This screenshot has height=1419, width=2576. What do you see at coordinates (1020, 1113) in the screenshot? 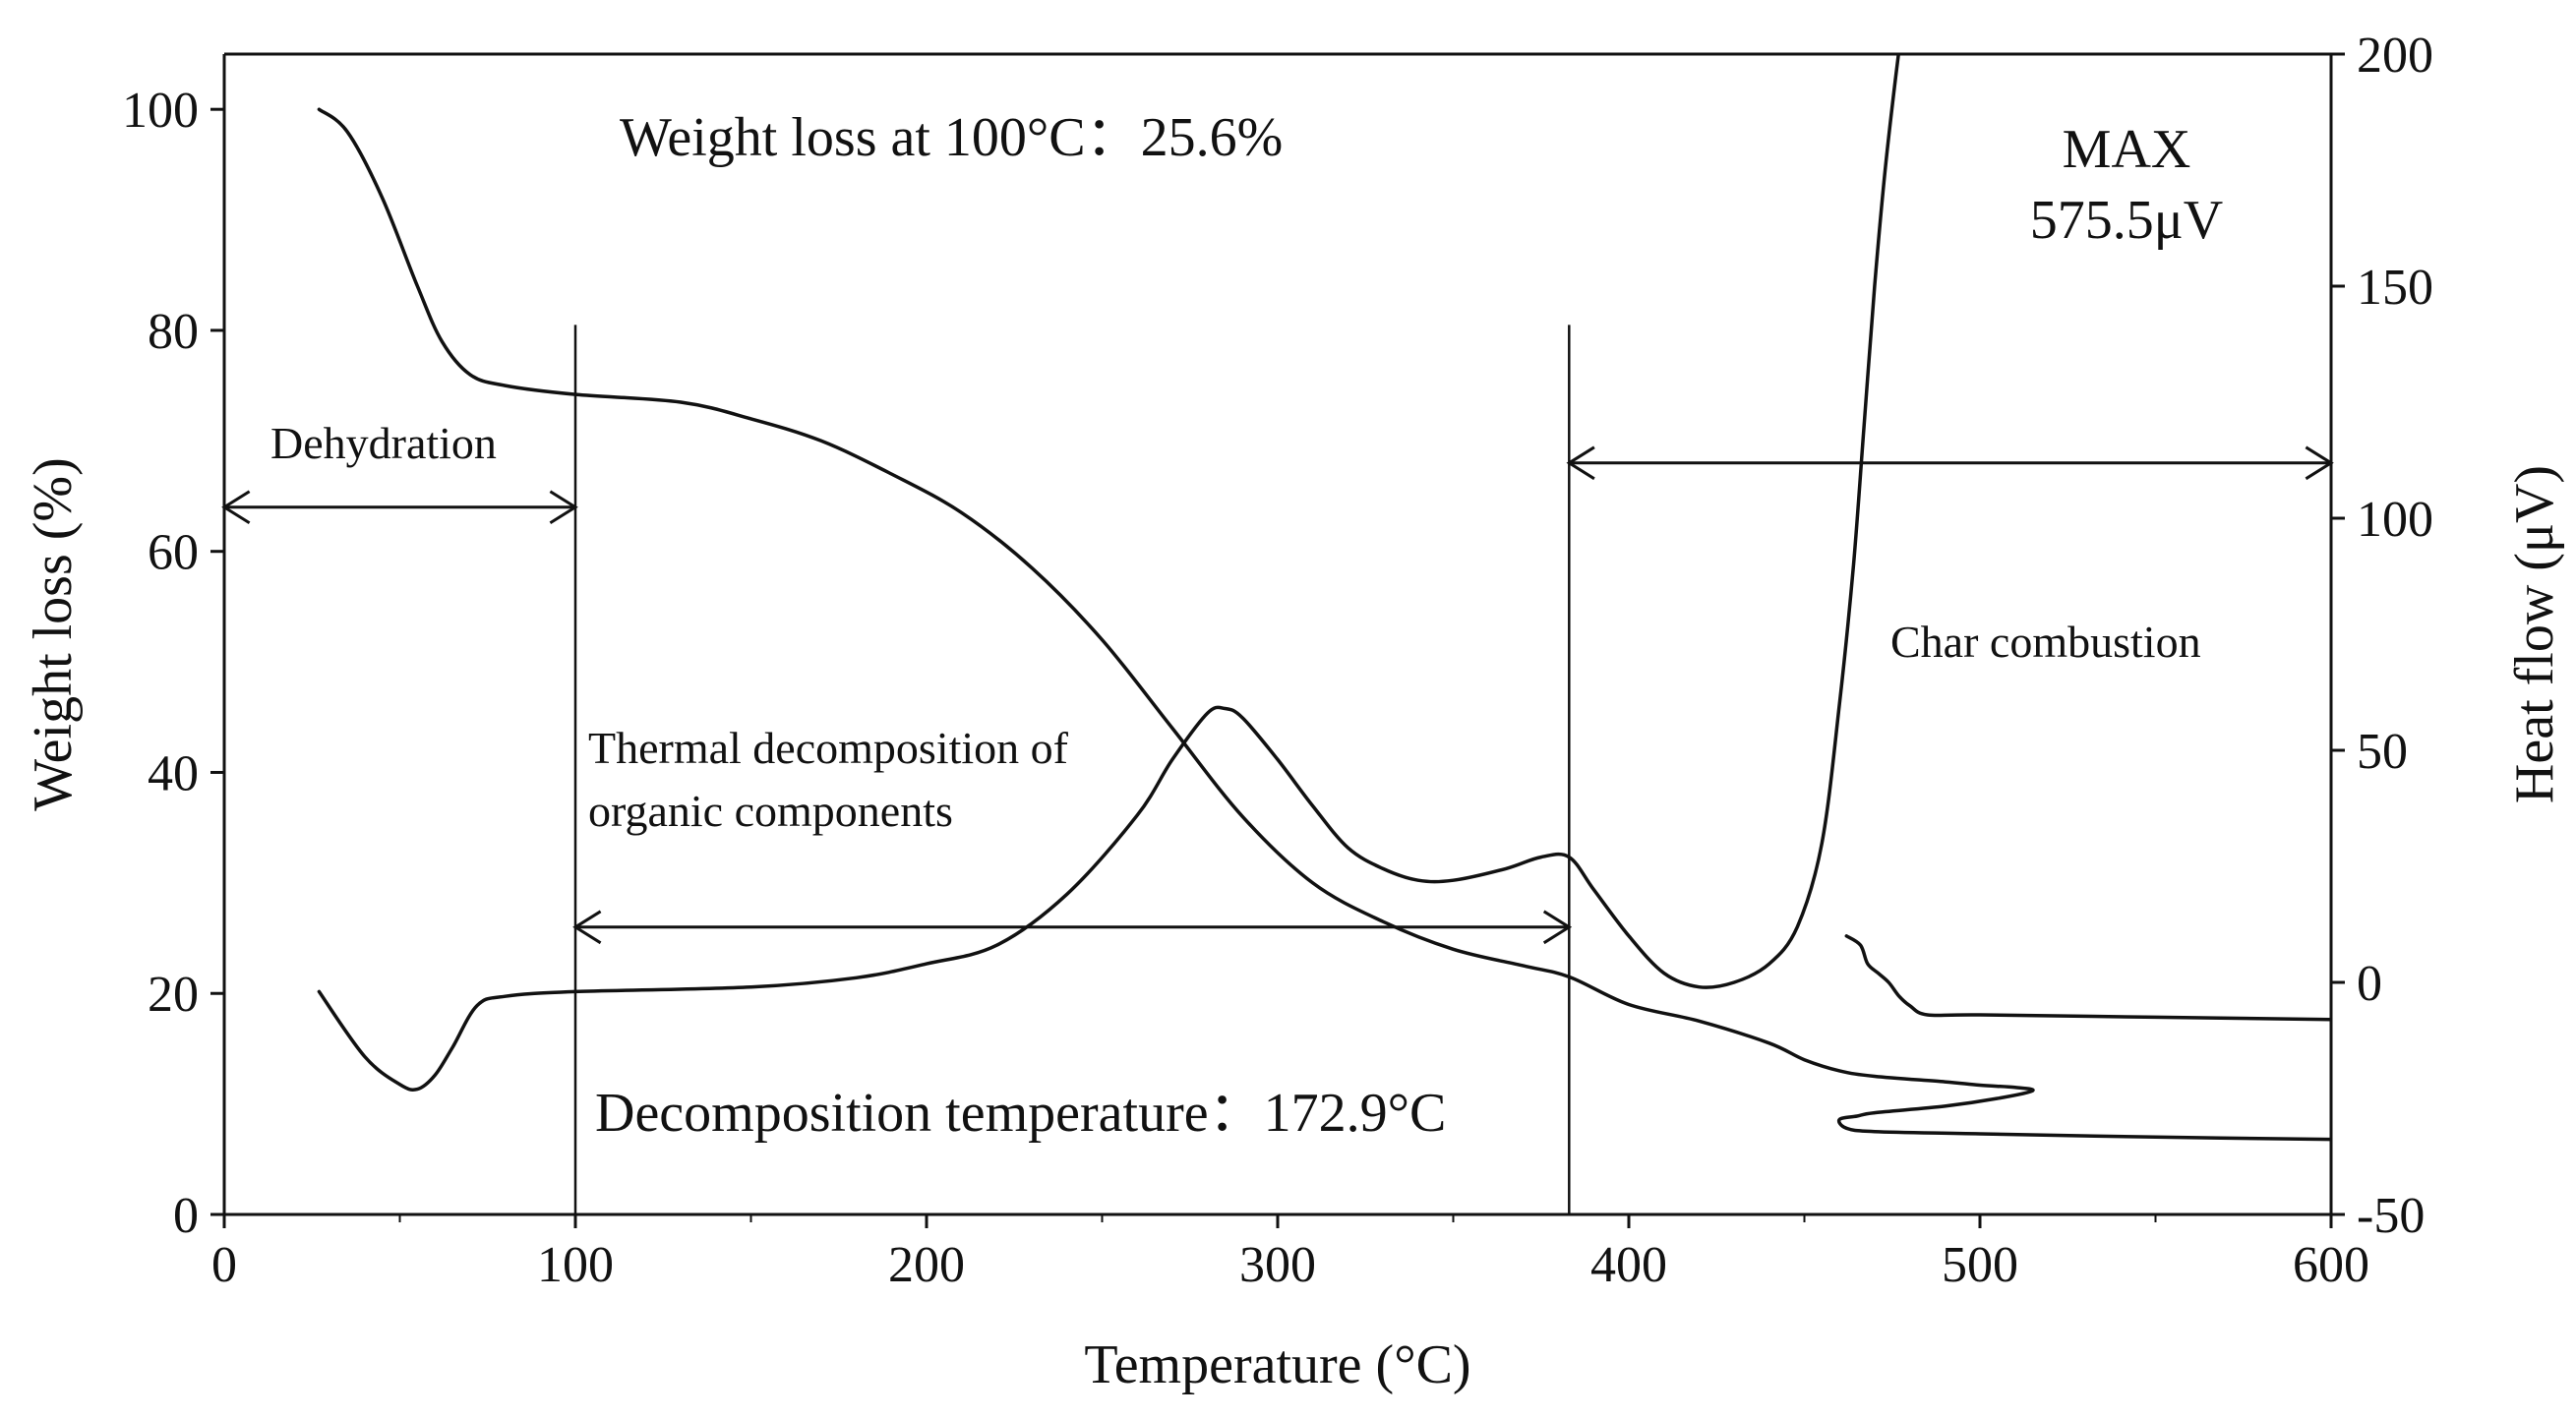
I see `annotation-decomposition-temperature: Decomposition temperature：172.9°C` at bounding box center [1020, 1113].